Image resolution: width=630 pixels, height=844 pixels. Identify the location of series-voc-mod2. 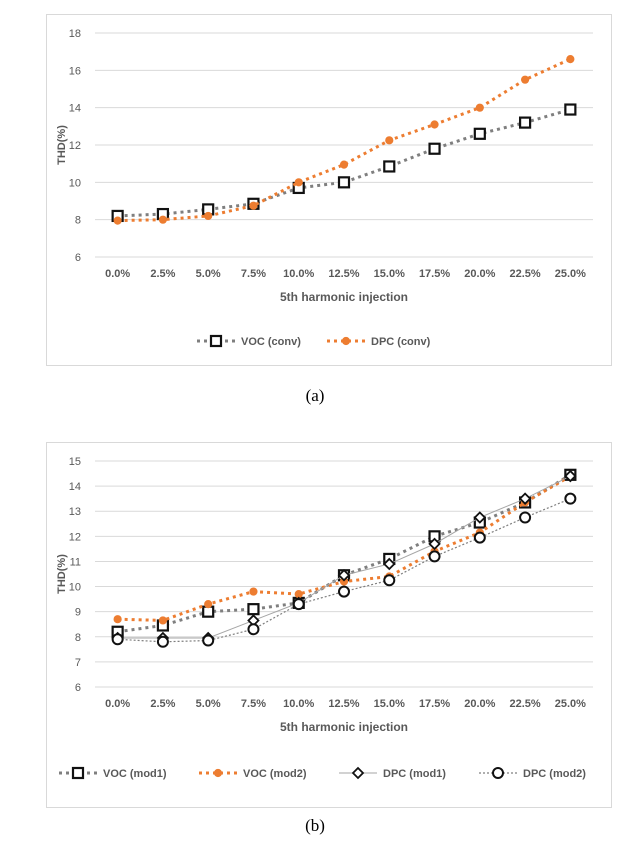
(344, 548).